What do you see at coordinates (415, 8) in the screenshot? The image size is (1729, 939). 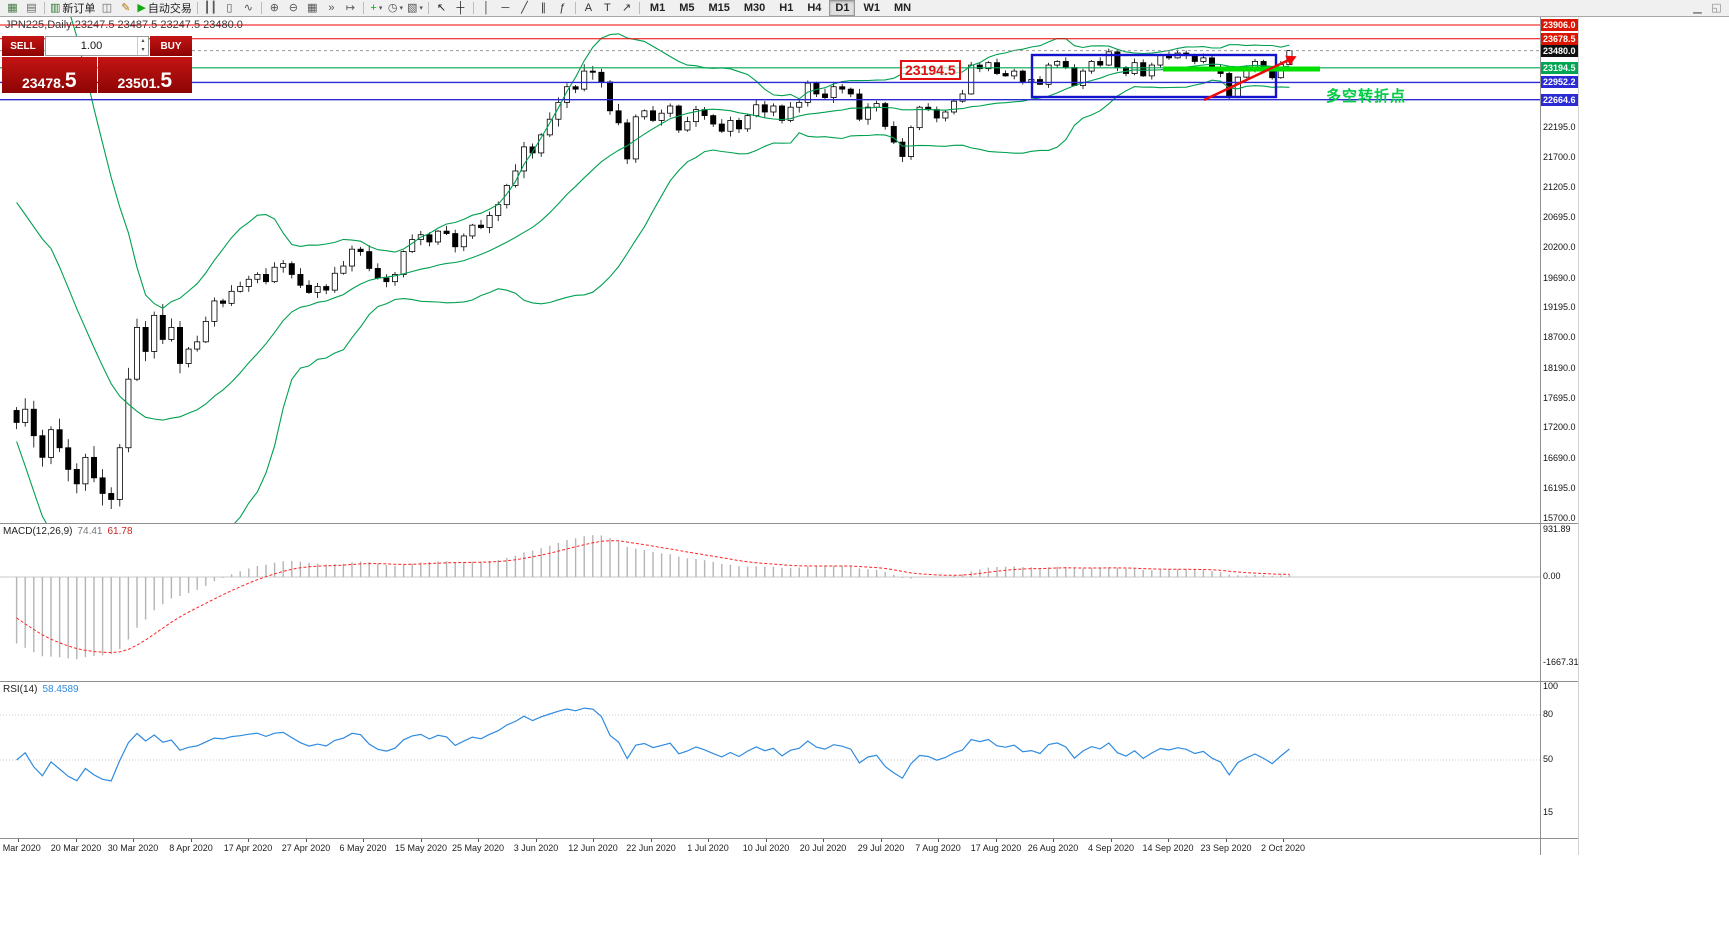 I see `templates-icon: ▧ ▾` at bounding box center [415, 8].